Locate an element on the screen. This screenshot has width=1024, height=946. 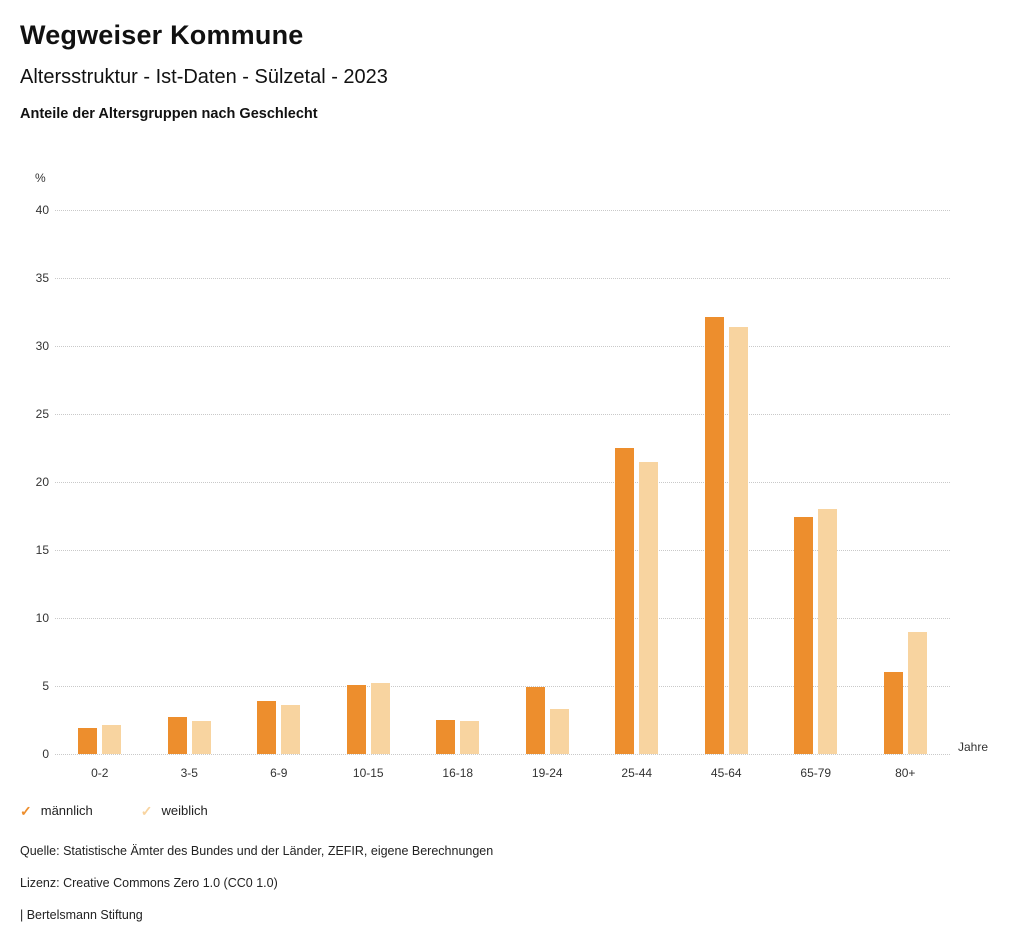
bar-männlich-0-2 is located at coordinates (88, 741).